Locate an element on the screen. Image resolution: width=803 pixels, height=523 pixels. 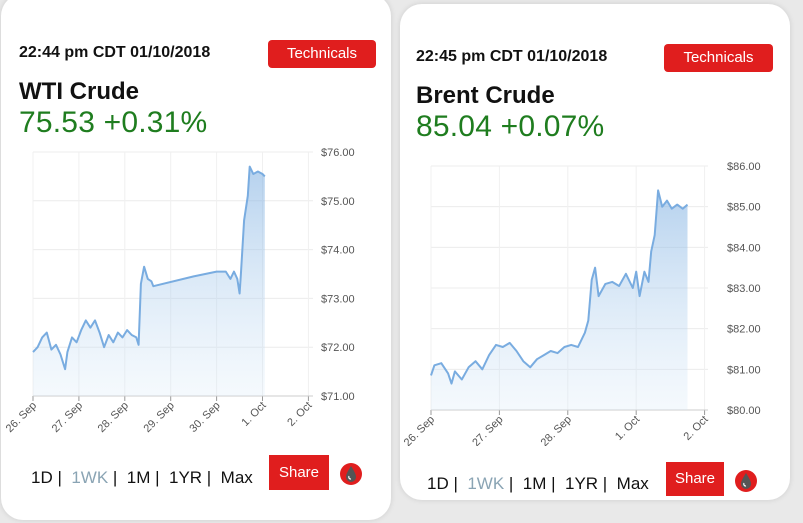
y-tick-label: $71.00 is located at coordinates (338, 397).